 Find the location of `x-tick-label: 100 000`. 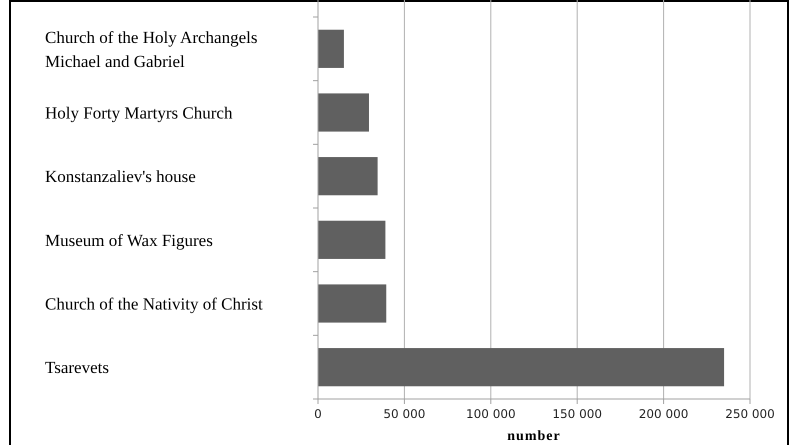

x-tick-label: 100 000 is located at coordinates (491, 414).